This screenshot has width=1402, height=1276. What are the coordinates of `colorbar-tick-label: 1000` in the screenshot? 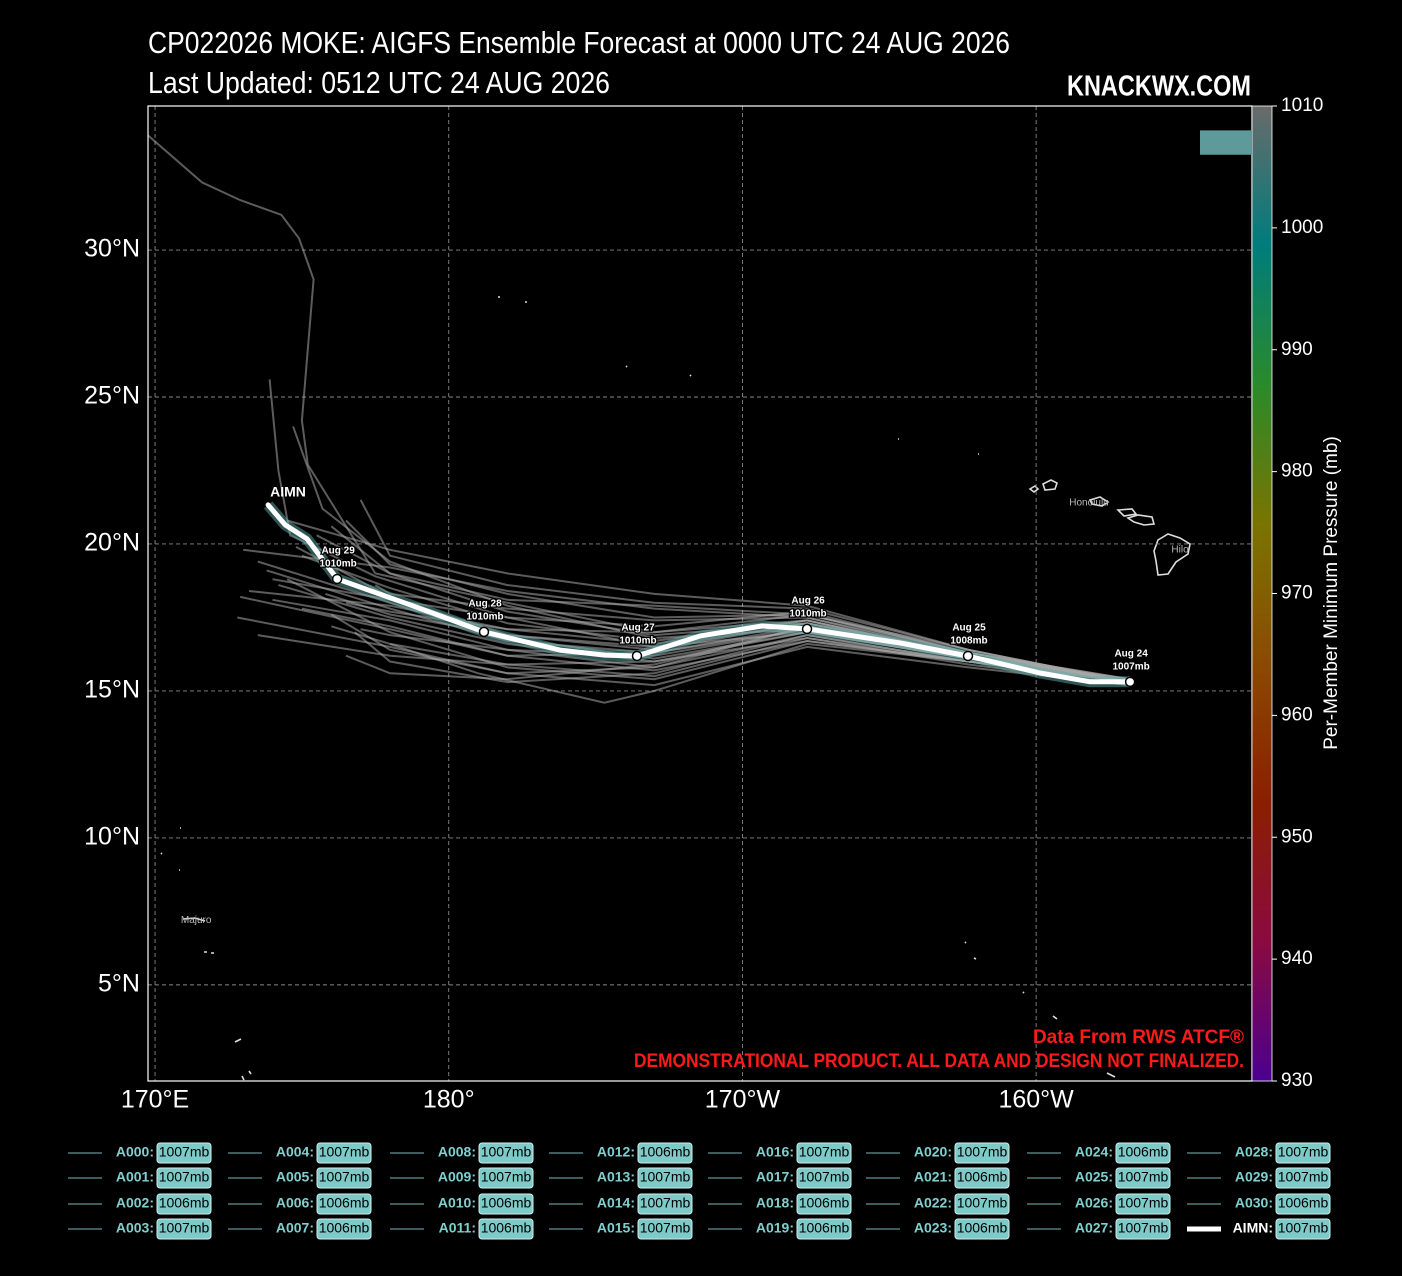 It's located at (1302, 227).